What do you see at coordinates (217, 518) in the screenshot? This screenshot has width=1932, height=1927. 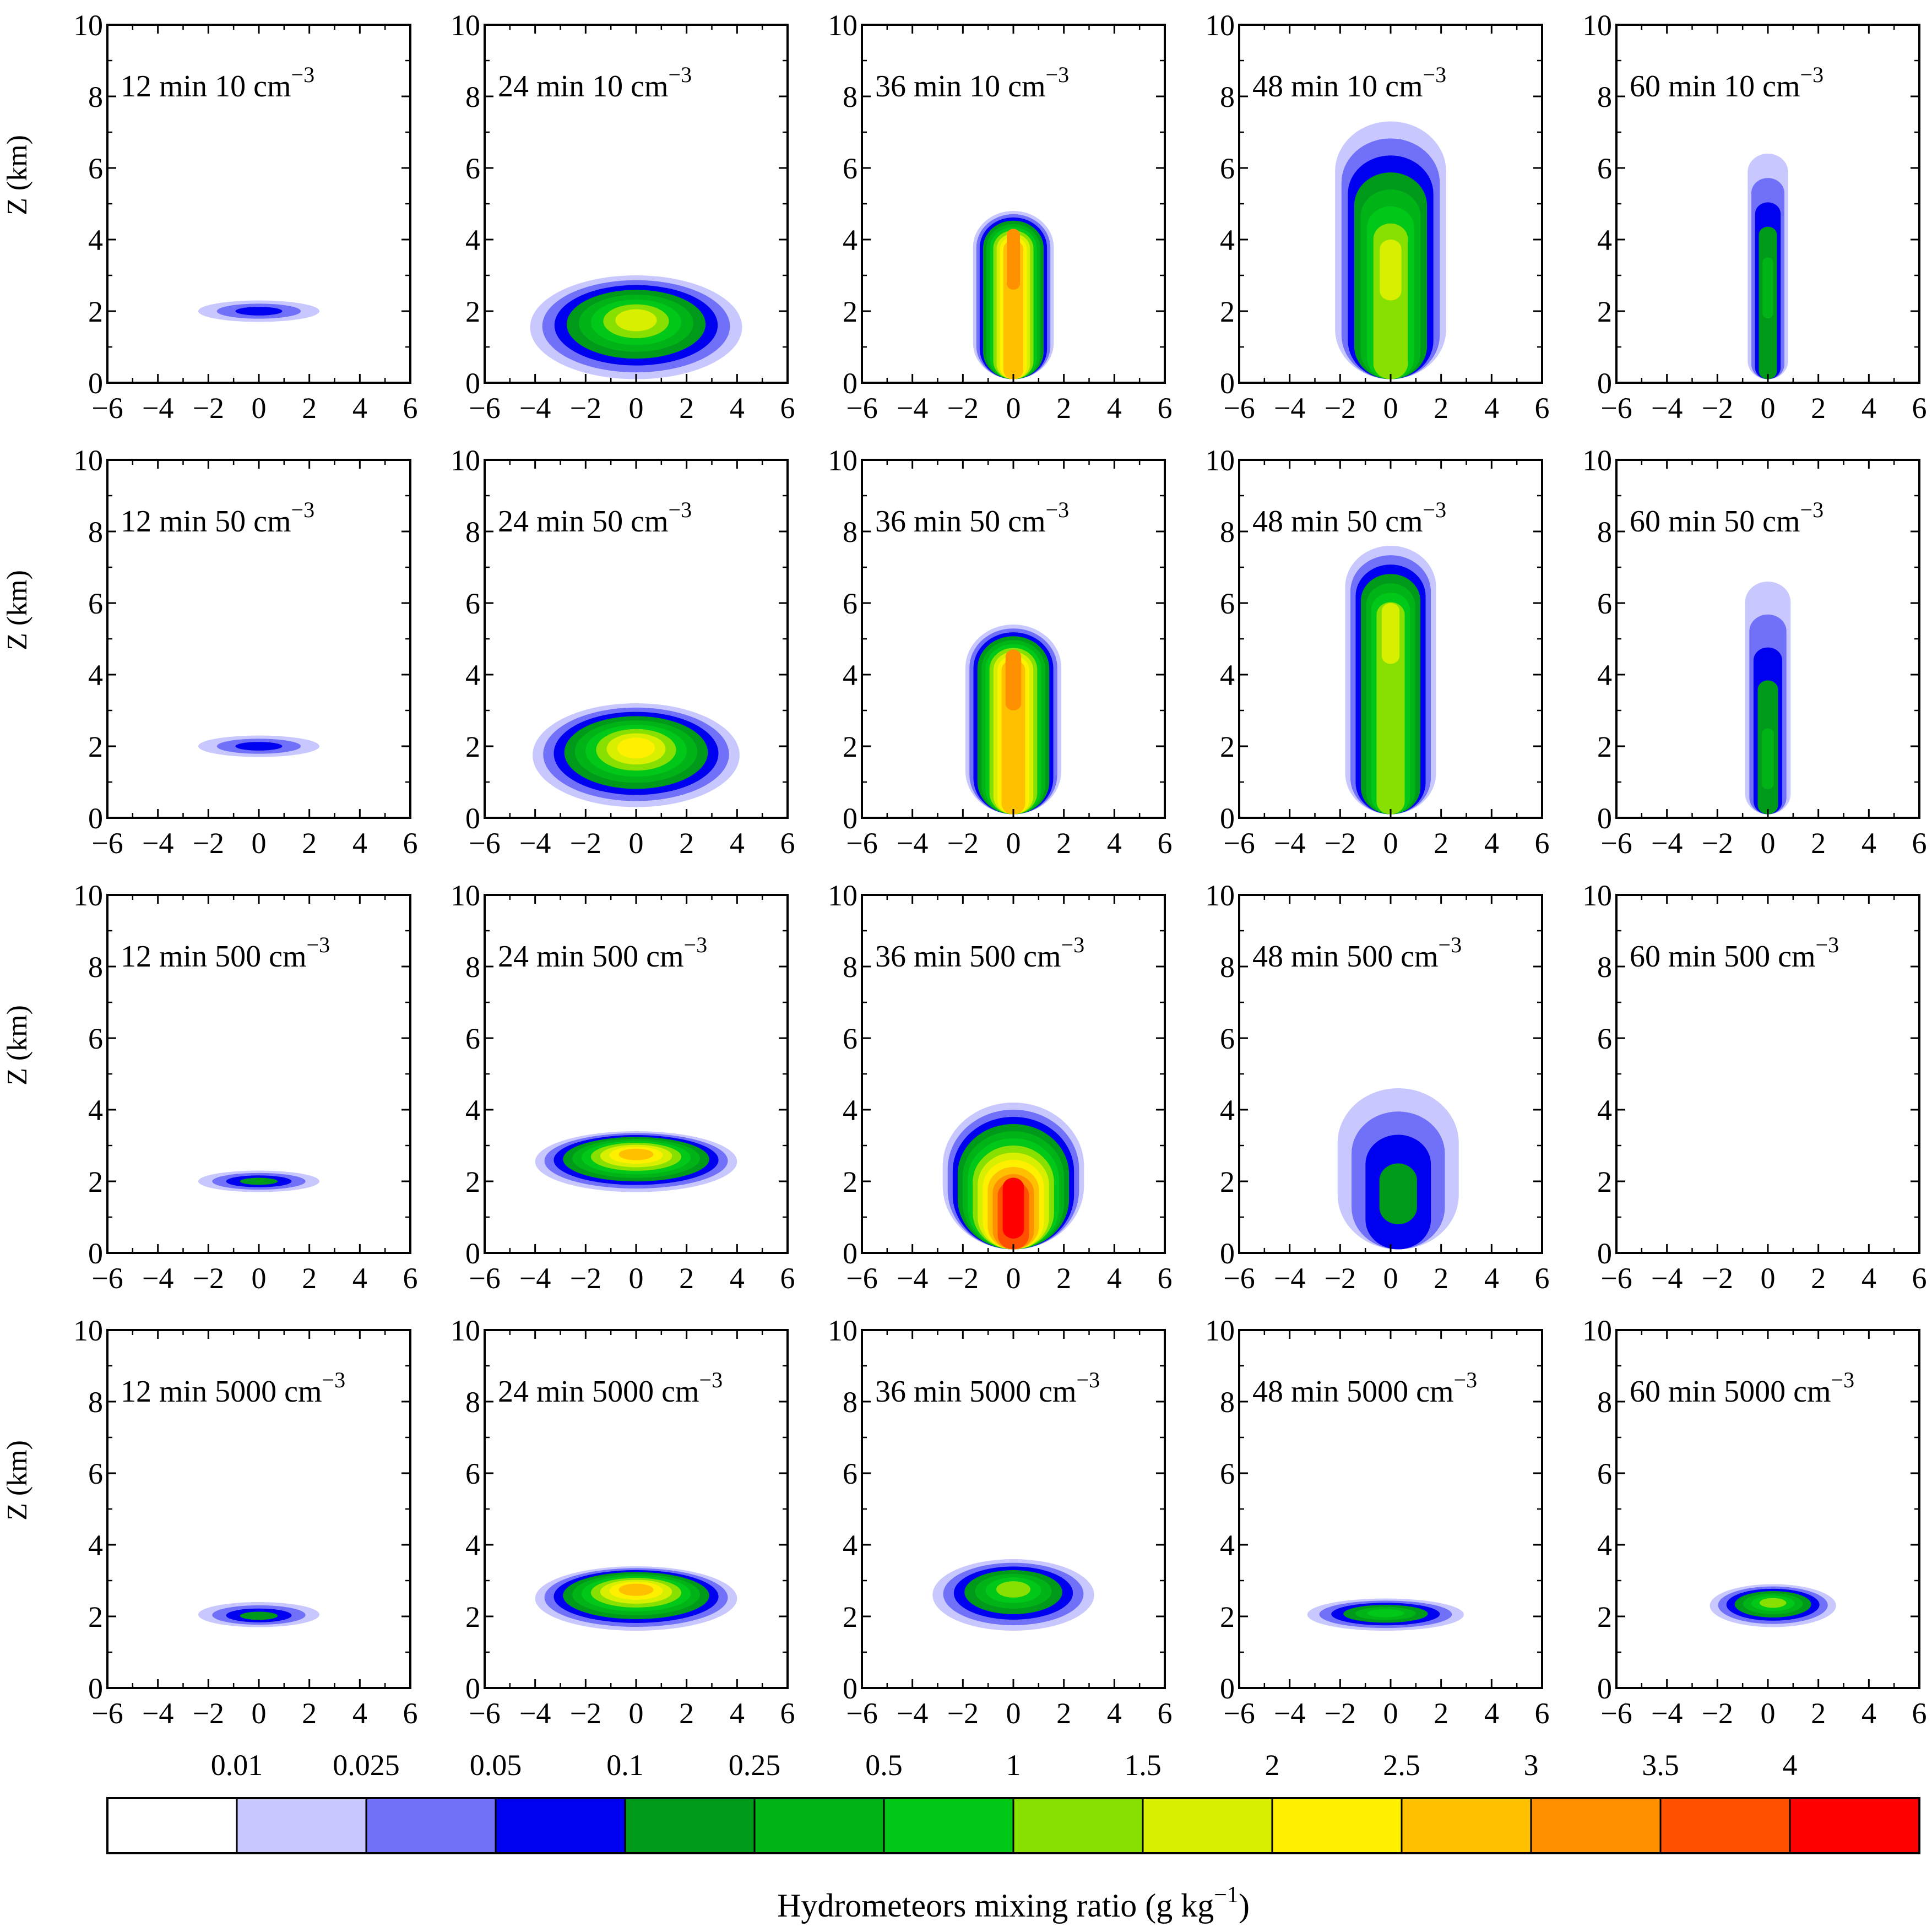 I see `panel-title: 12 min 50 cm−3` at bounding box center [217, 518].